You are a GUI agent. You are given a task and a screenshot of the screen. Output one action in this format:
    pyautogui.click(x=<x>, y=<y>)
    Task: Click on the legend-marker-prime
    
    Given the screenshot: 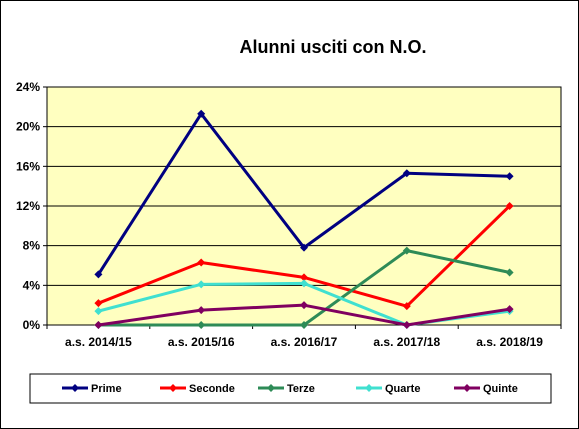 What is the action you would take?
    pyautogui.click(x=75, y=388)
    